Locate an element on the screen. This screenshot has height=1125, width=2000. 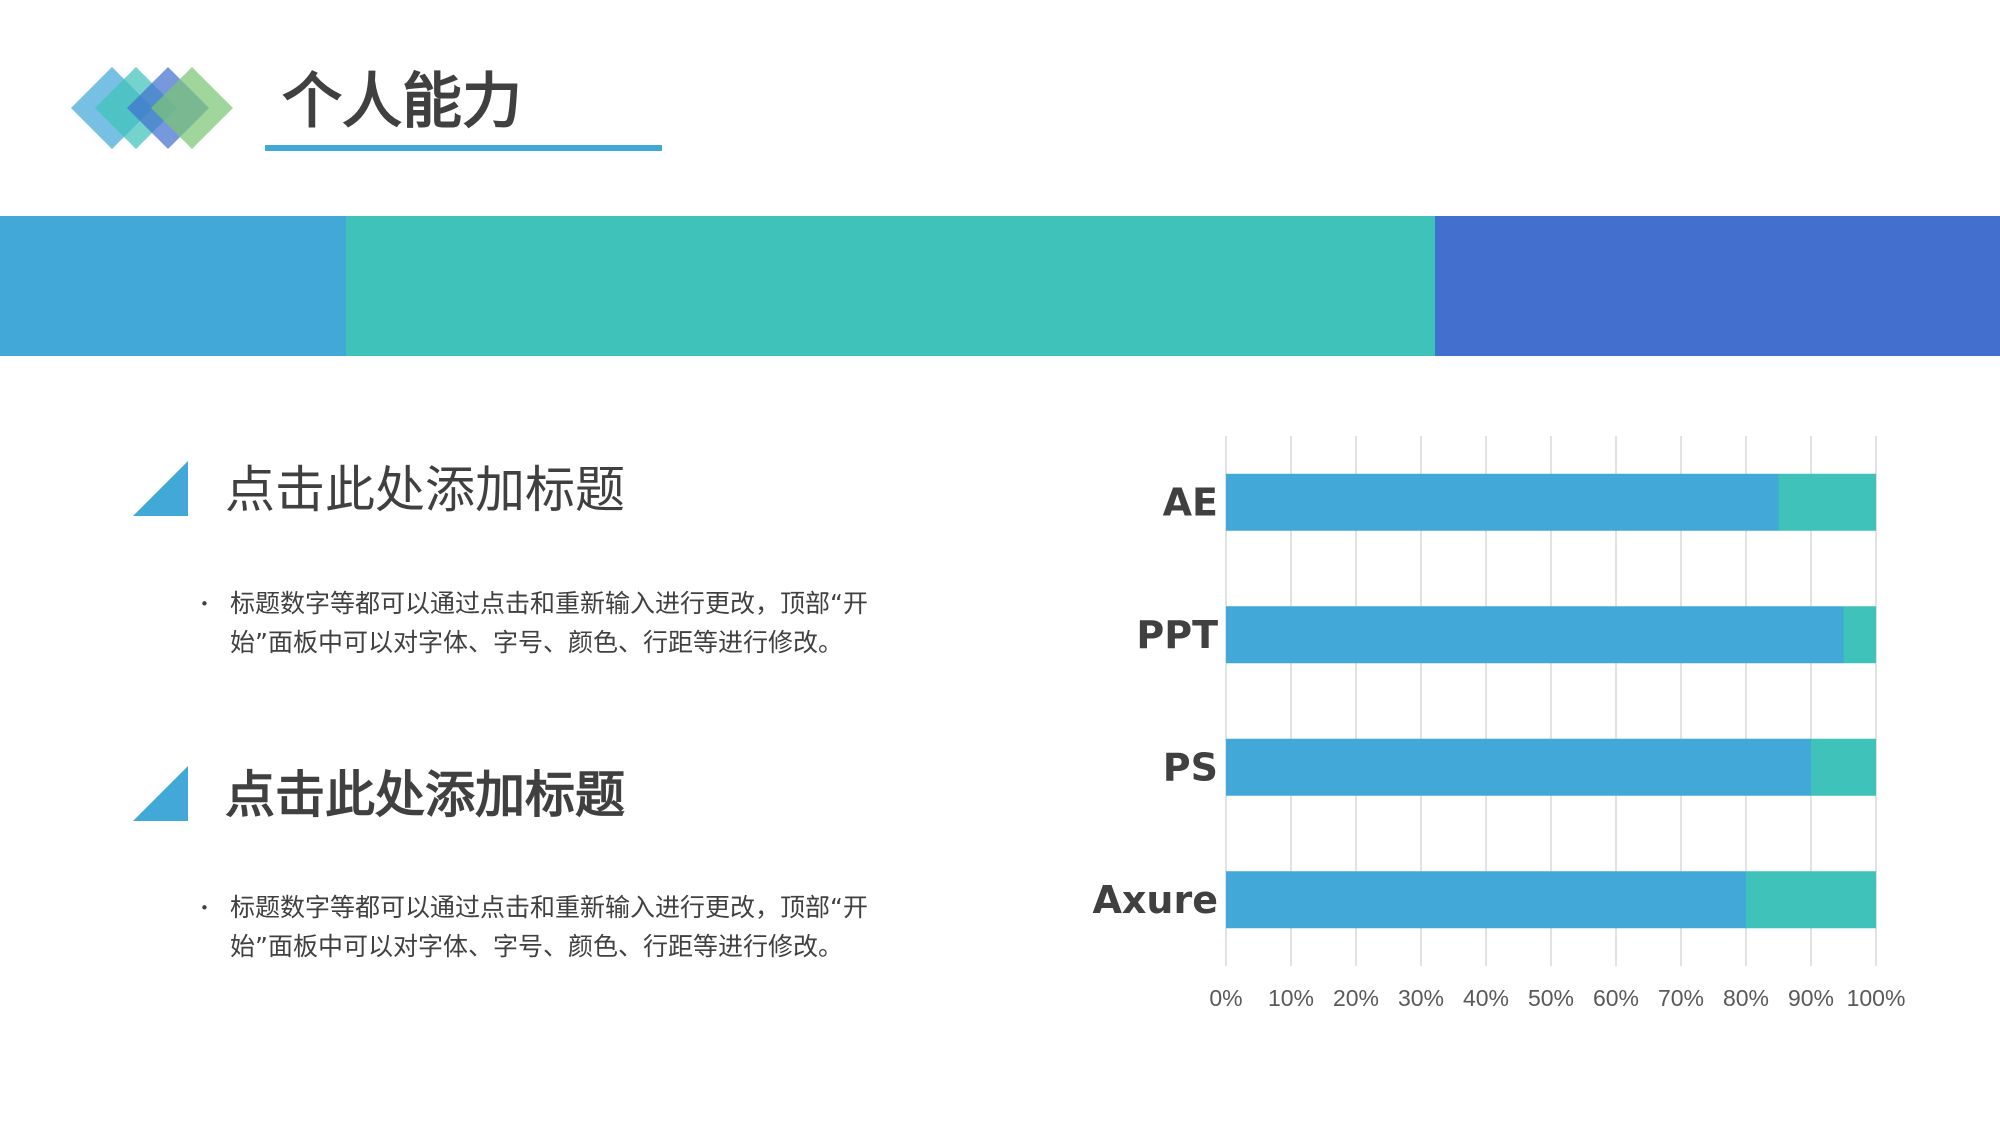
category-label: PPT is located at coordinates (1177, 635).